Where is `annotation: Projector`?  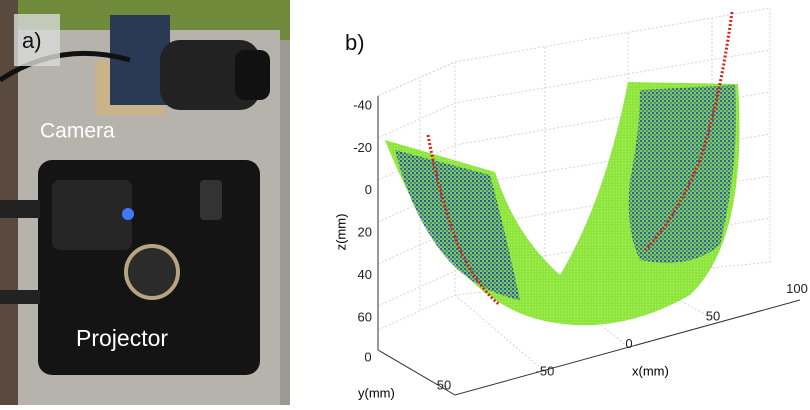 annotation: Projector is located at coordinates (122, 338).